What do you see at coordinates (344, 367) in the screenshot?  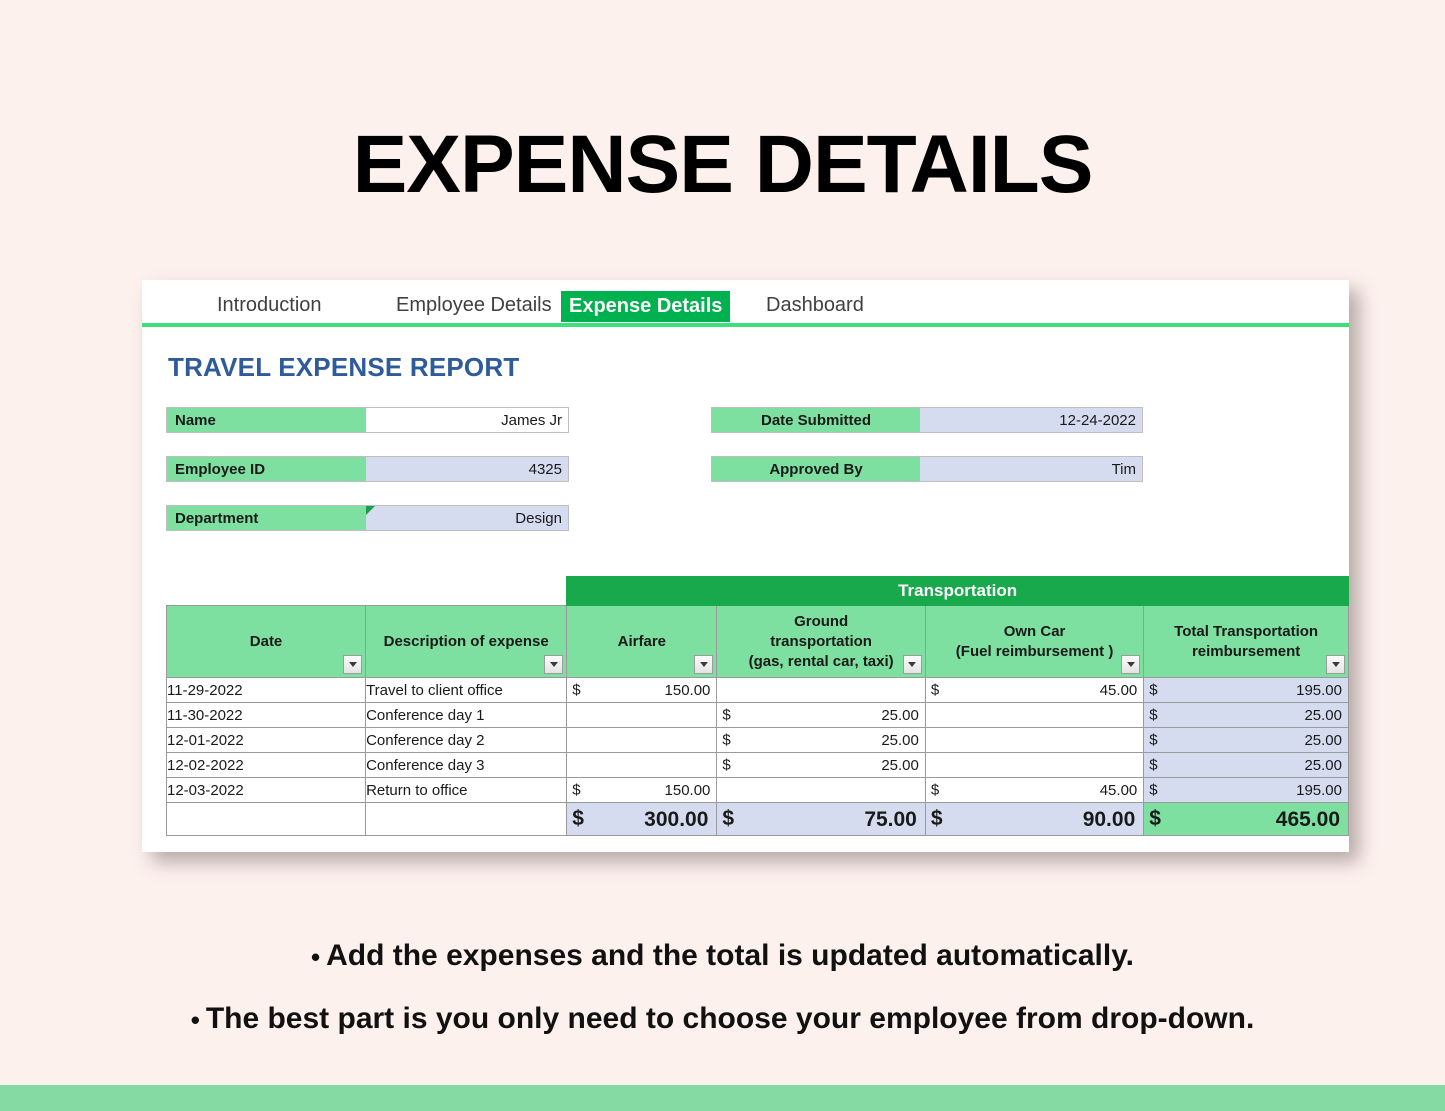 I see `report-heading: TRAVEL EXPENSE REPORT` at bounding box center [344, 367].